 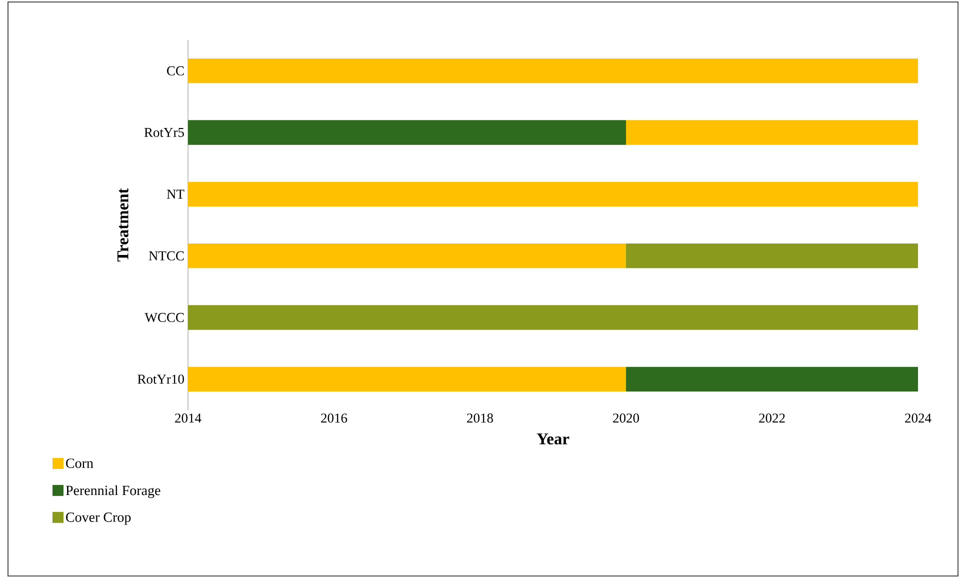 What do you see at coordinates (334, 418) in the screenshot?
I see `x-tick-label: 2016` at bounding box center [334, 418].